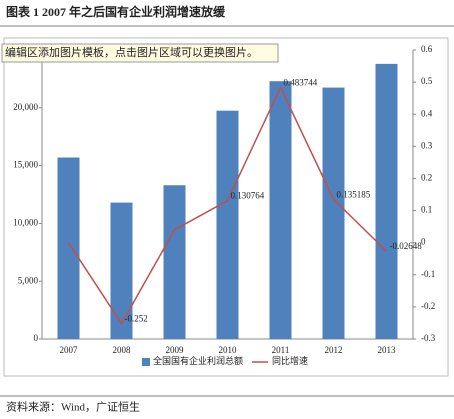  What do you see at coordinates (69, 350) in the screenshot?
I see `x-tick-label: 2007` at bounding box center [69, 350].